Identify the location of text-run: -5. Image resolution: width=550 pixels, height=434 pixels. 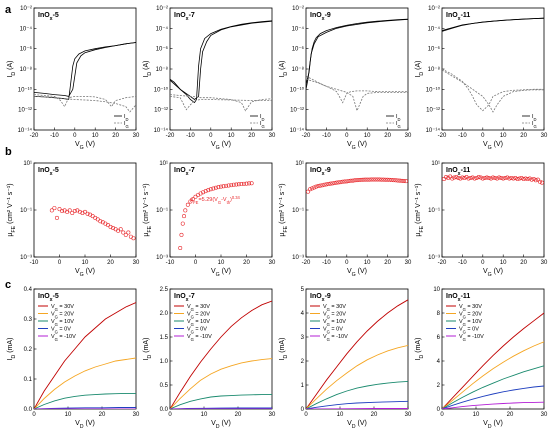
(56, 296).